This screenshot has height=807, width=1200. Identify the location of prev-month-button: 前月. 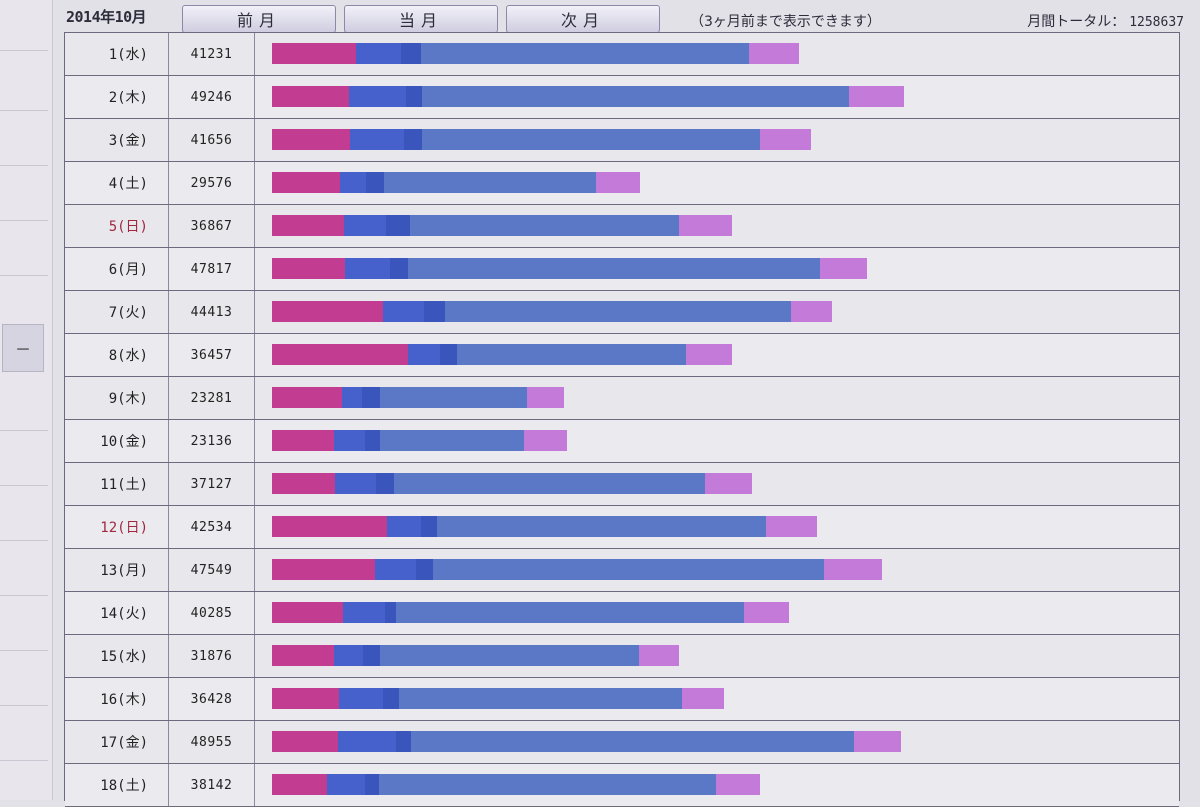
(259, 19).